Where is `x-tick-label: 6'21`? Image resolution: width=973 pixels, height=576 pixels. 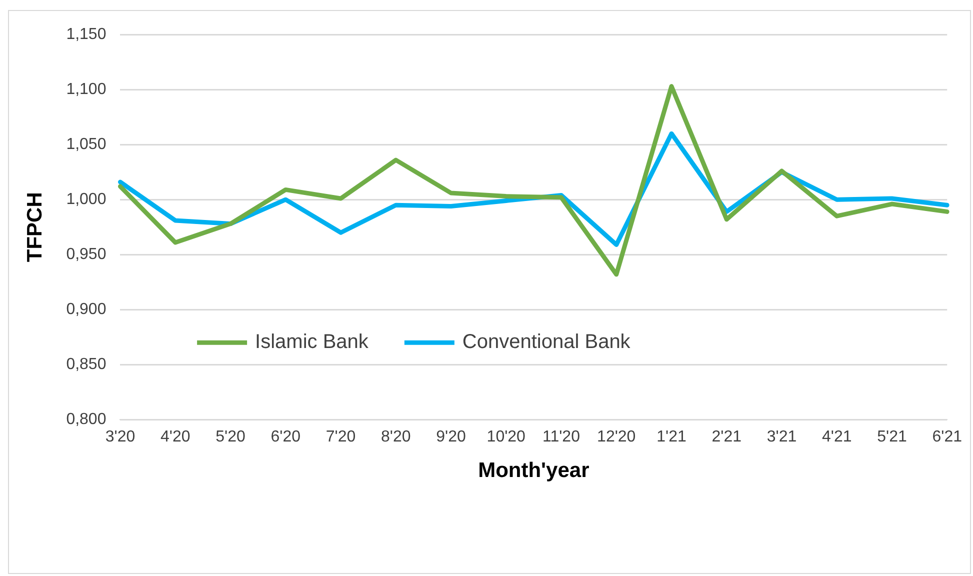 x-tick-label: 6'21 is located at coordinates (947, 437).